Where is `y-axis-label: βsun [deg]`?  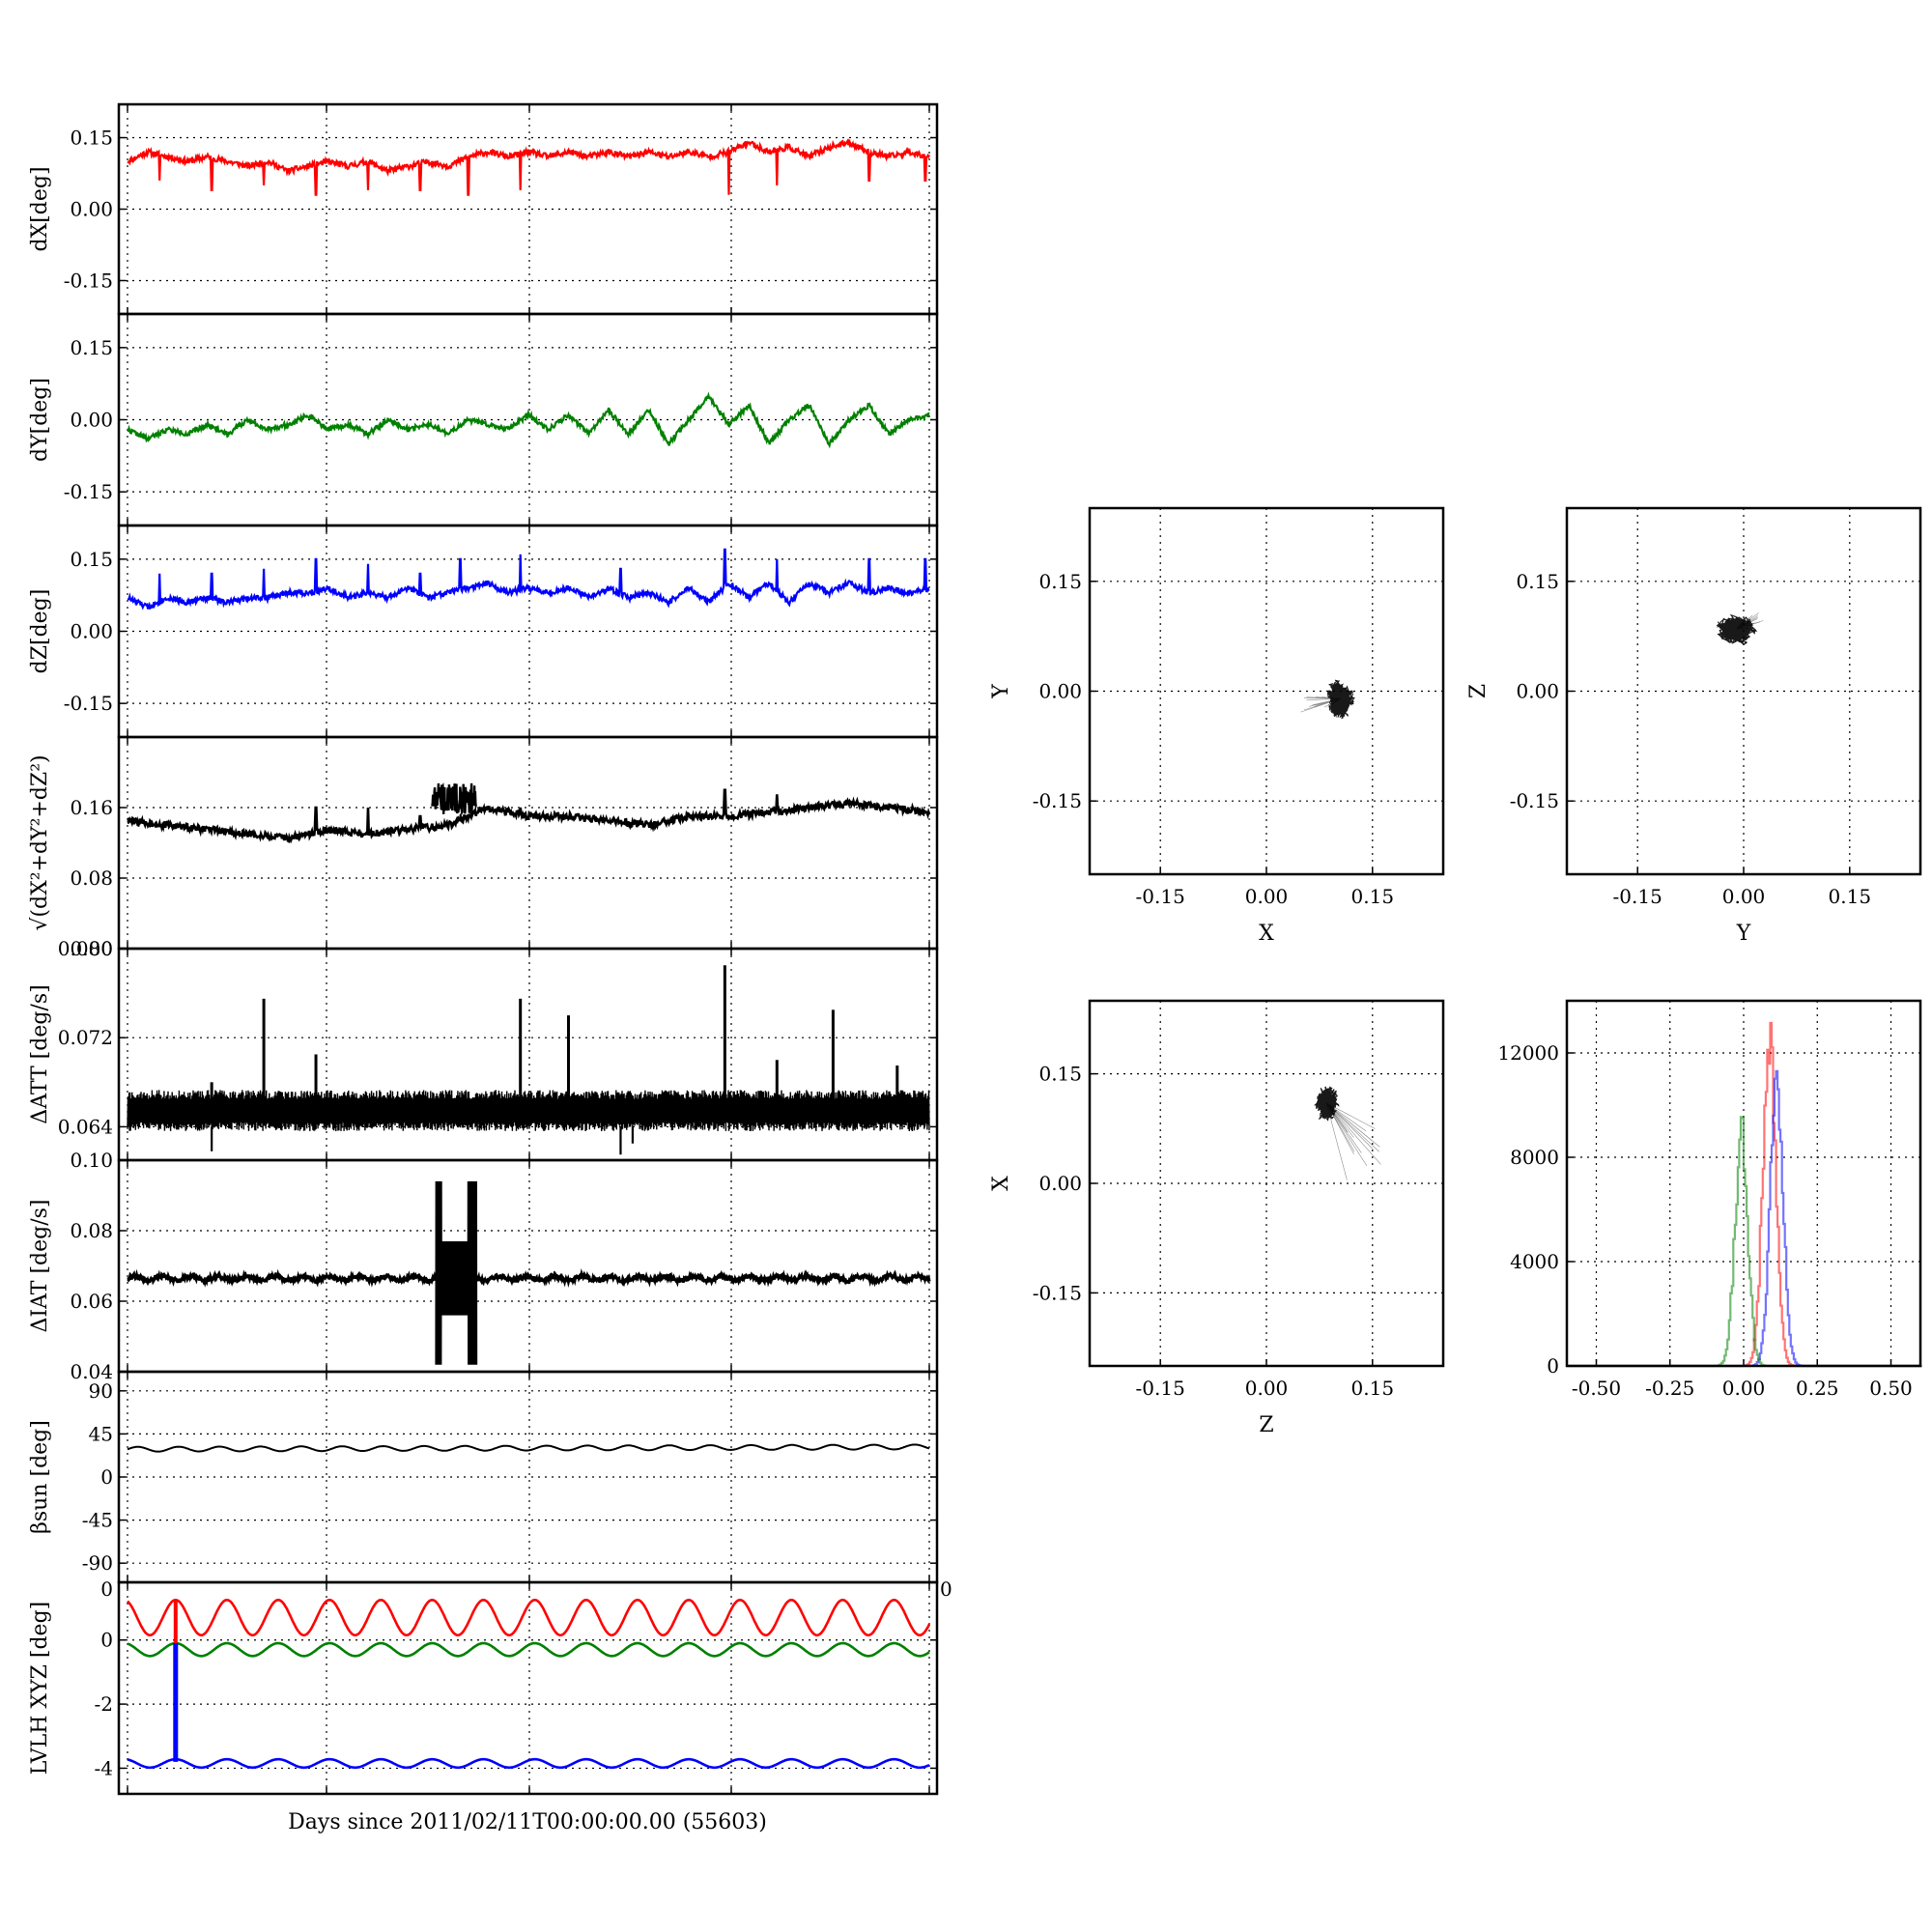 y-axis-label: βsun [deg] is located at coordinates (40, 1477).